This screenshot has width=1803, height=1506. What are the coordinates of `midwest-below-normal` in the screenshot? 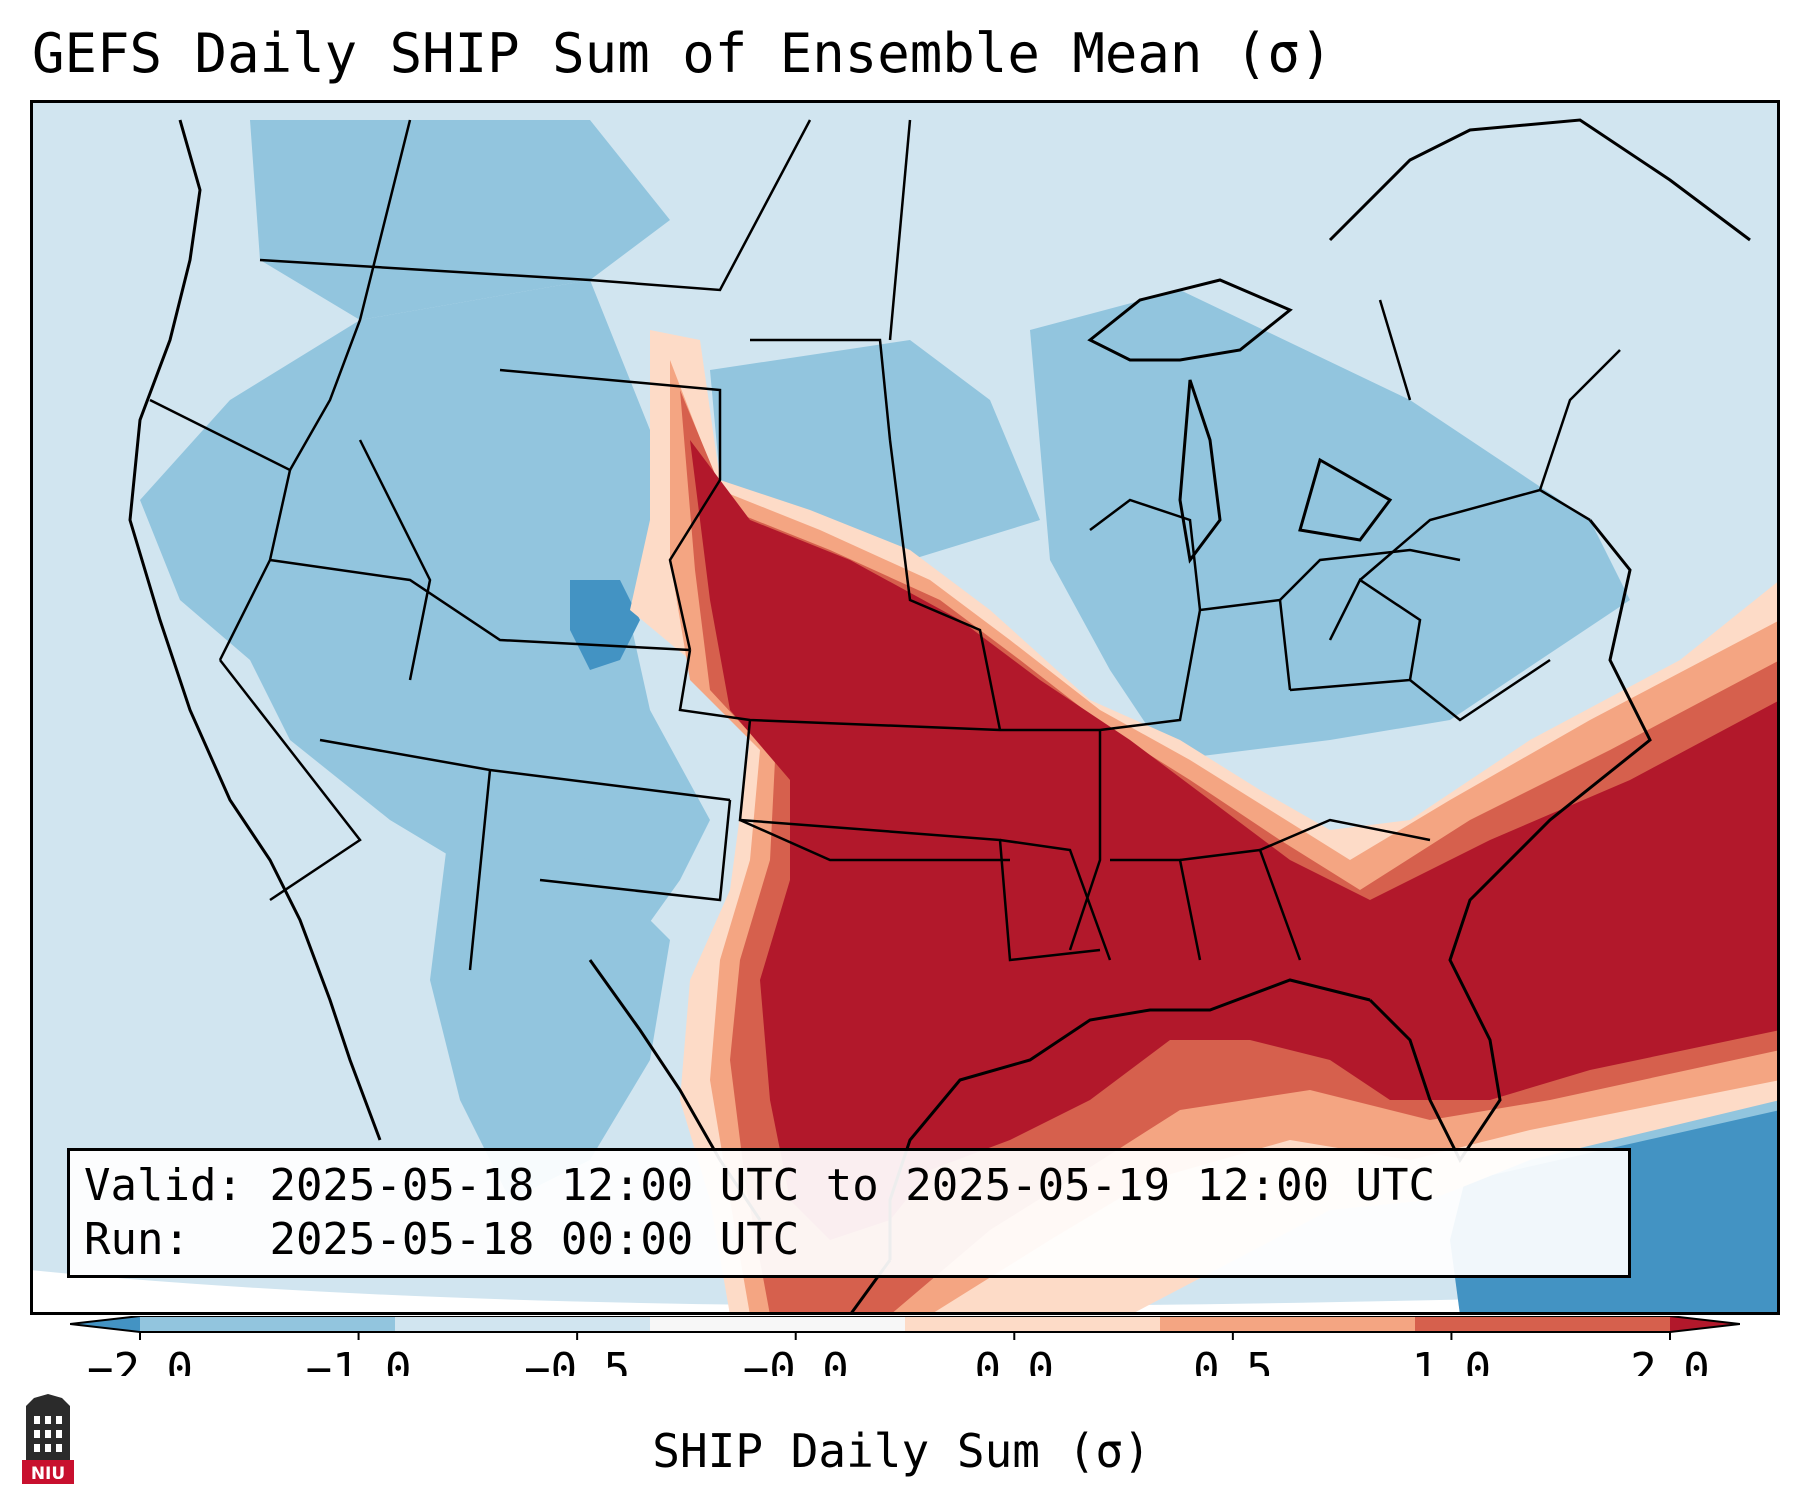 It's located at (1330, 525).